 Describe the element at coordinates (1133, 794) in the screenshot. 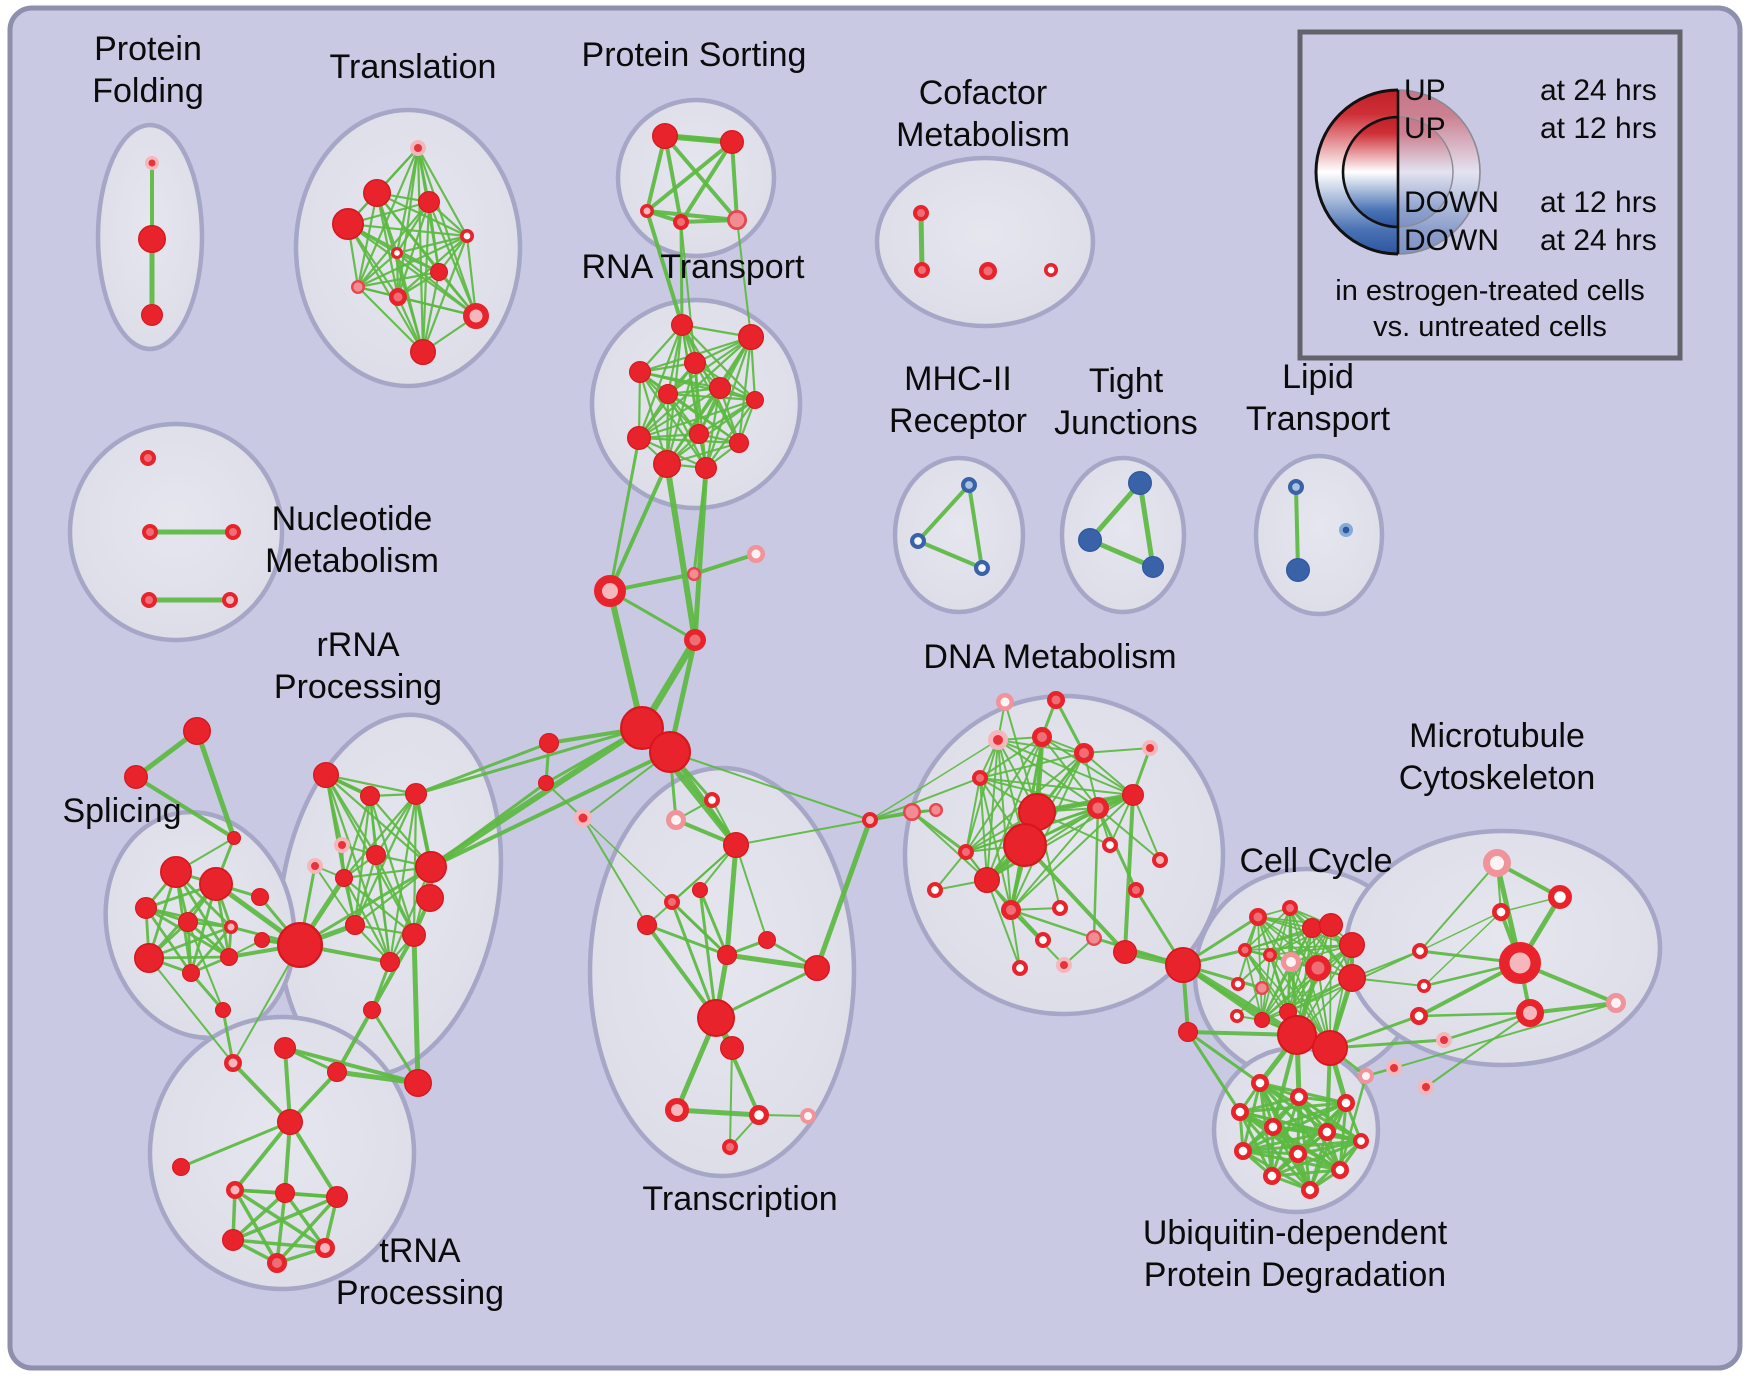

I see `network-node-d6` at that location.